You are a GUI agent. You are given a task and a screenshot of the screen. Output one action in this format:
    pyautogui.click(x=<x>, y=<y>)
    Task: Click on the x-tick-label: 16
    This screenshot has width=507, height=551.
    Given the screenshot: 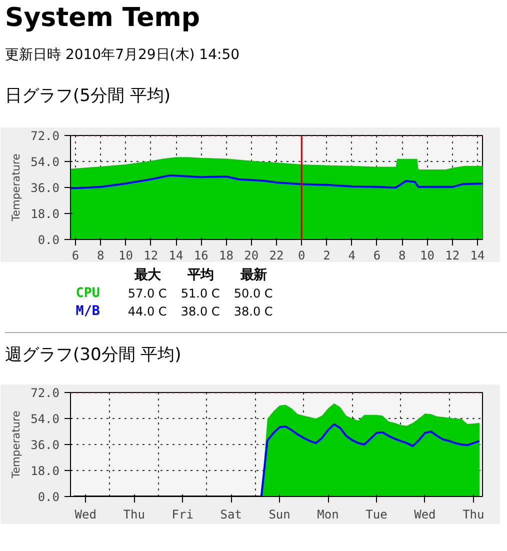 What is the action you would take?
    pyautogui.click(x=201, y=255)
    